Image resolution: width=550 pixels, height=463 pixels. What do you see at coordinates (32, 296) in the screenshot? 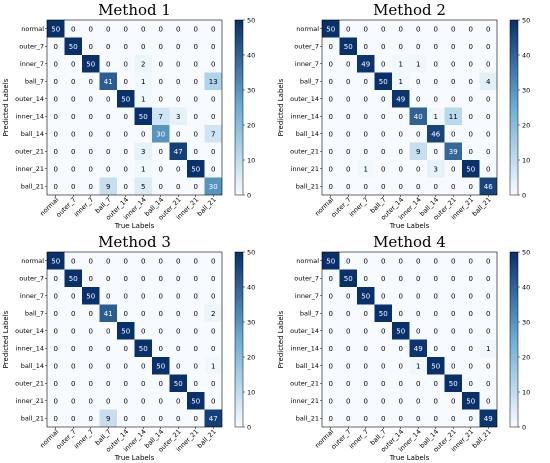
I see `y-tick-label: inner_7` at bounding box center [32, 296].